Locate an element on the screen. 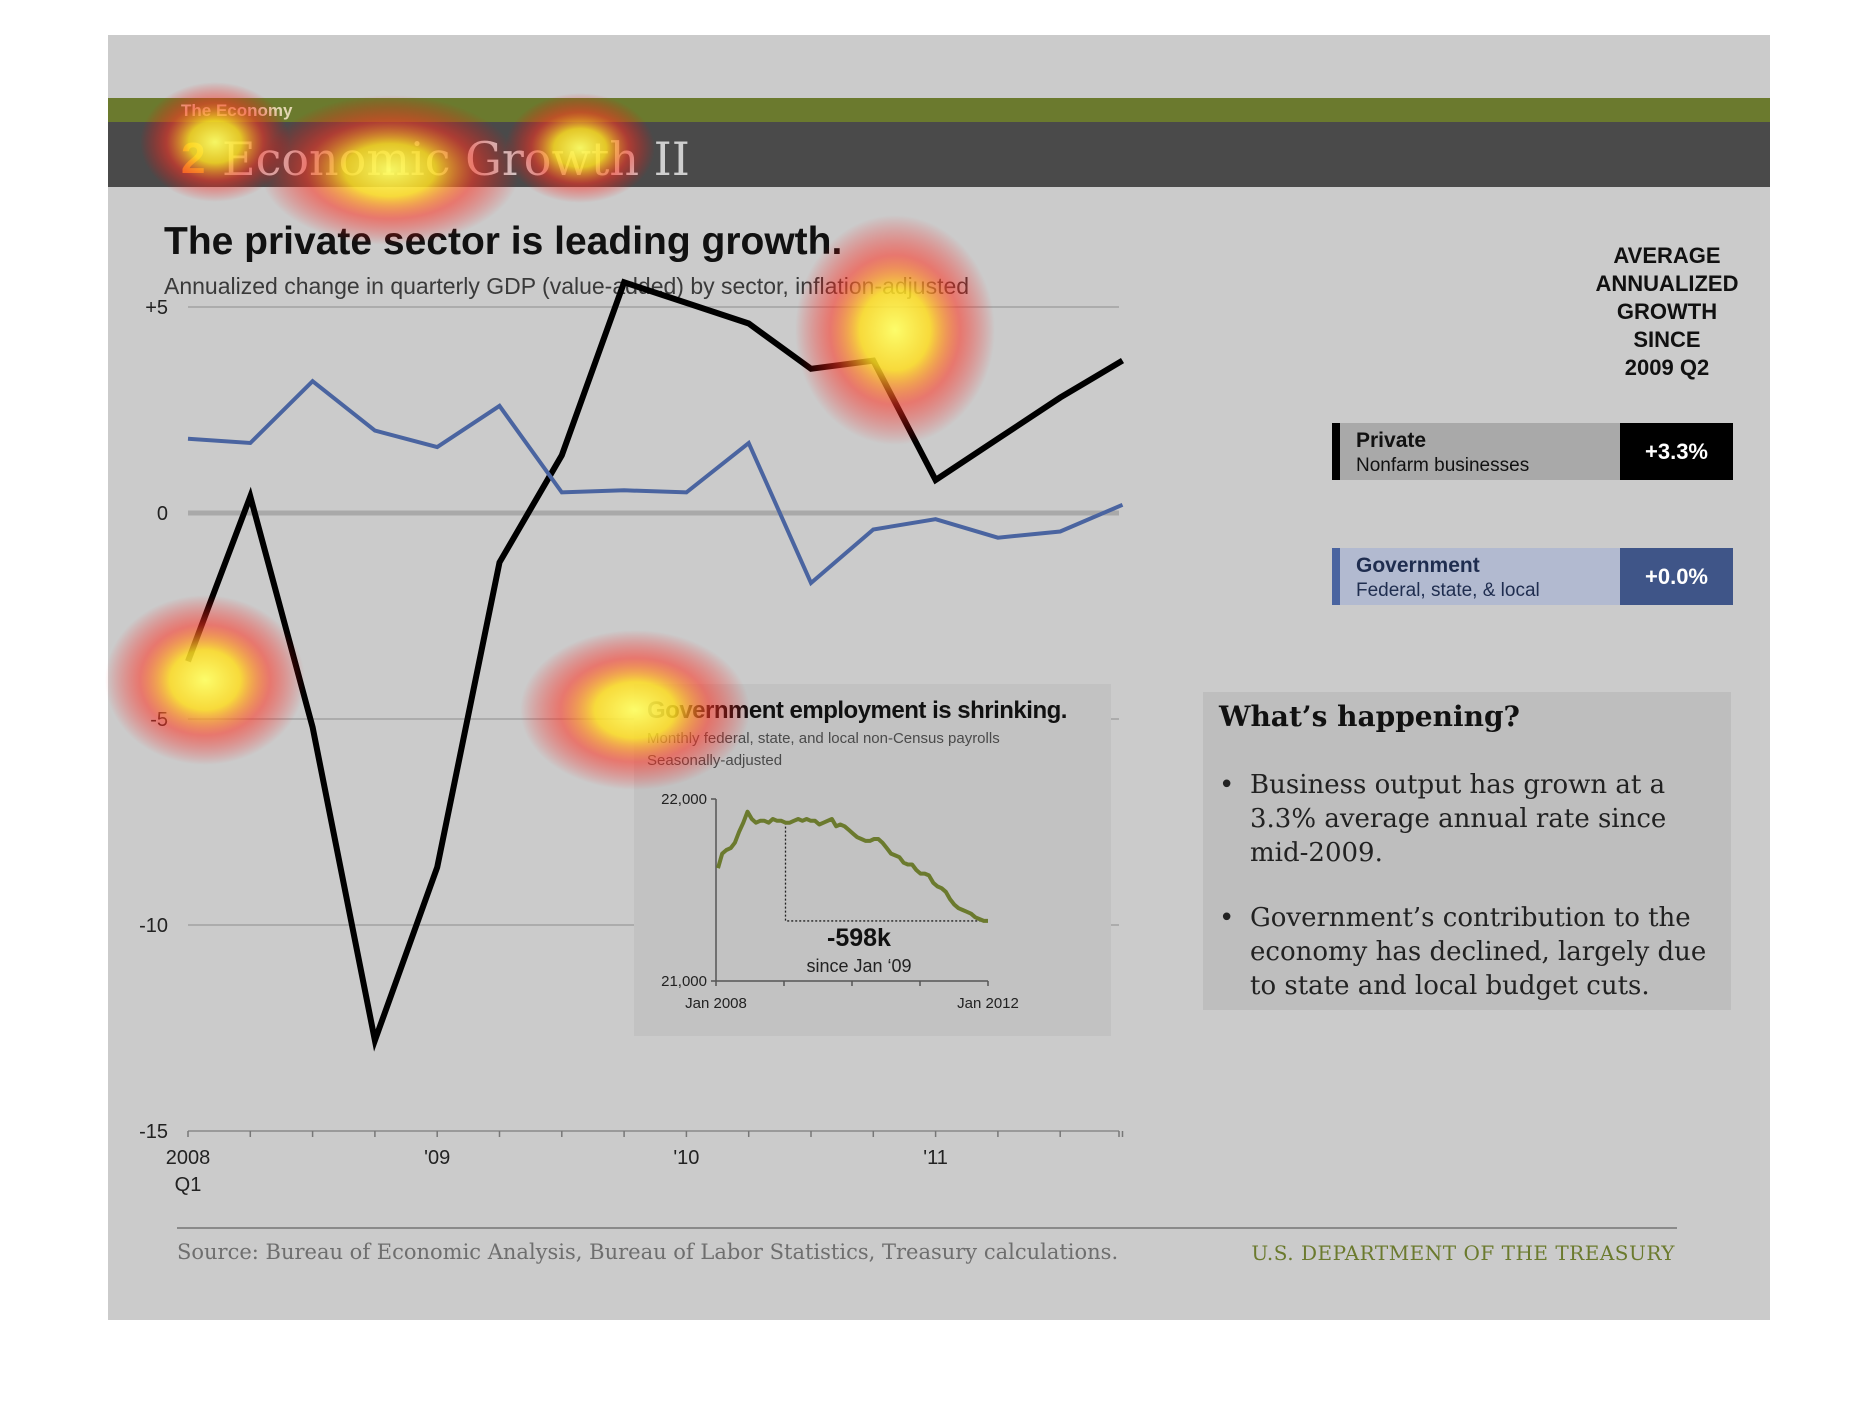  legend-header: AVERAGE ANNUALIZED GROWTH SINCE 2009 Q2 is located at coordinates (1667, 311).